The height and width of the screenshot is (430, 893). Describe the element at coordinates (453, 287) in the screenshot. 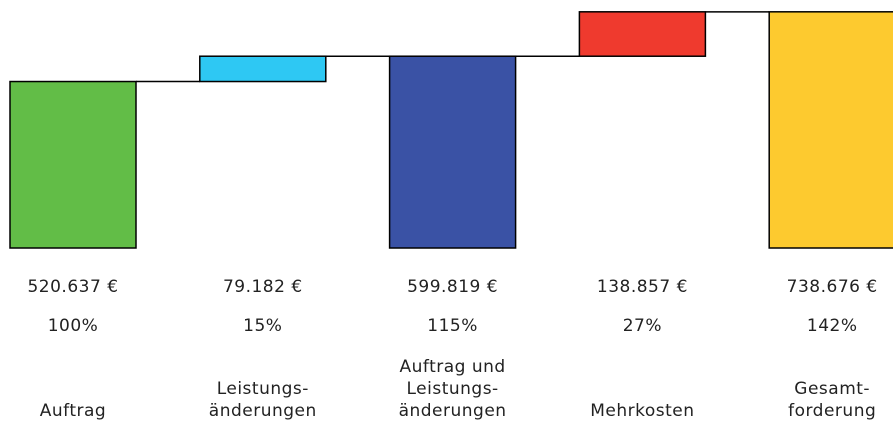

I see `value-label: 599.819 €` at that location.